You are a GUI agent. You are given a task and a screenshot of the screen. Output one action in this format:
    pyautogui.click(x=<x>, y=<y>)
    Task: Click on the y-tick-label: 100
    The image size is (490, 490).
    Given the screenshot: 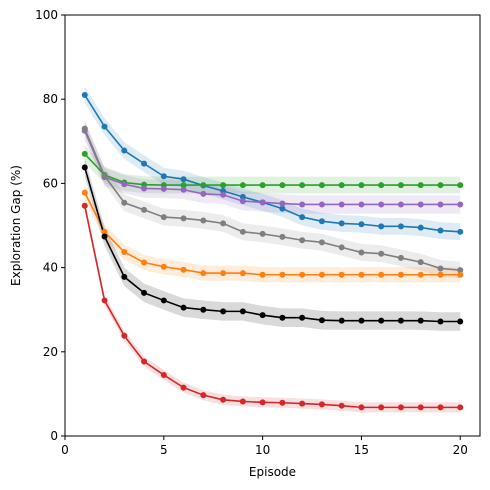 What is the action you would take?
    pyautogui.click(x=46, y=15)
    